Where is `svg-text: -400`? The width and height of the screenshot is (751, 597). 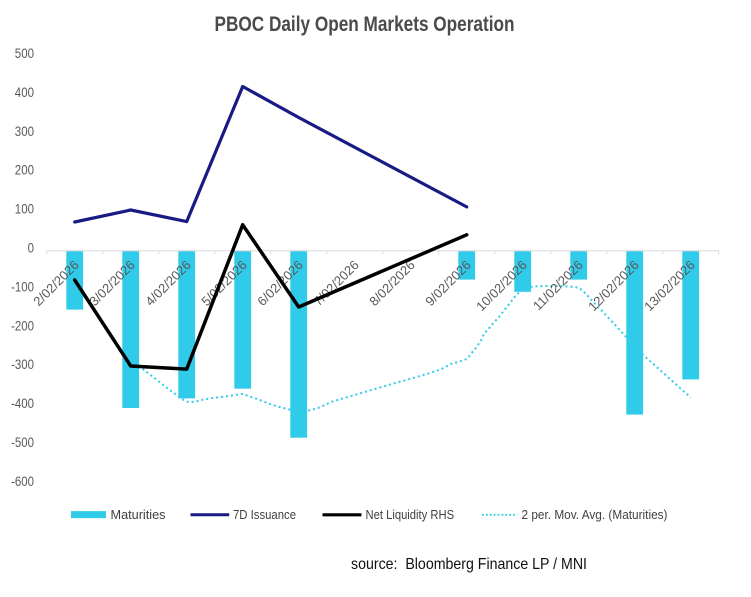 svg-text: -400 is located at coordinates (22, 403).